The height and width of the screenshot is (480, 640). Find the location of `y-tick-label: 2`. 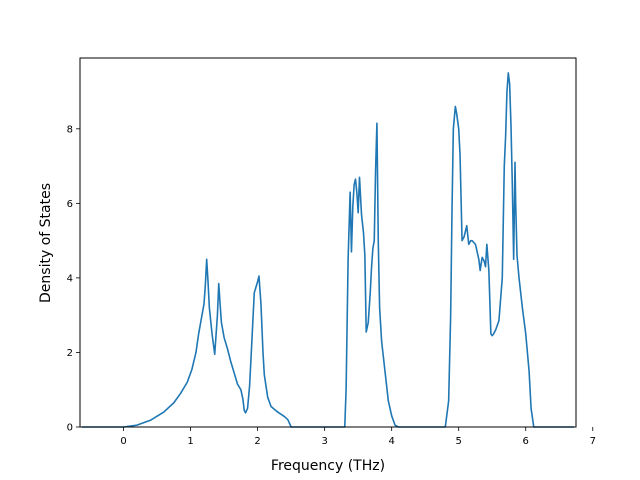

y-tick-label: 2 is located at coordinates (70, 353).